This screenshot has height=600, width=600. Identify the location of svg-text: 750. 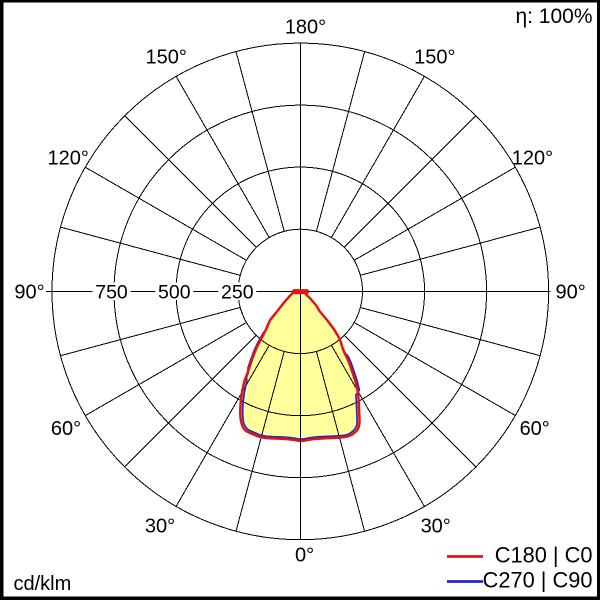
(111, 292).